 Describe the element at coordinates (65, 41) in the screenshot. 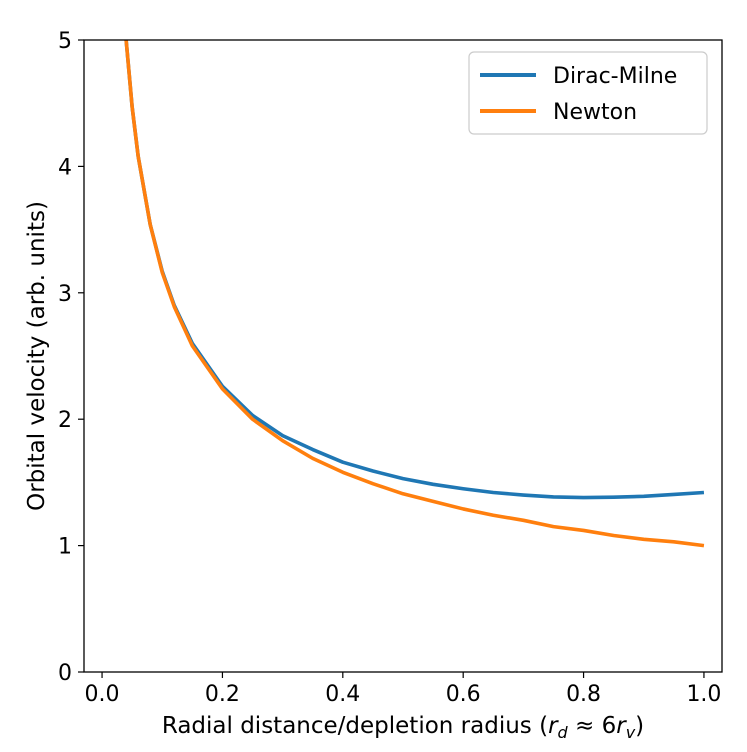

I see `y-tick-label: 5` at that location.